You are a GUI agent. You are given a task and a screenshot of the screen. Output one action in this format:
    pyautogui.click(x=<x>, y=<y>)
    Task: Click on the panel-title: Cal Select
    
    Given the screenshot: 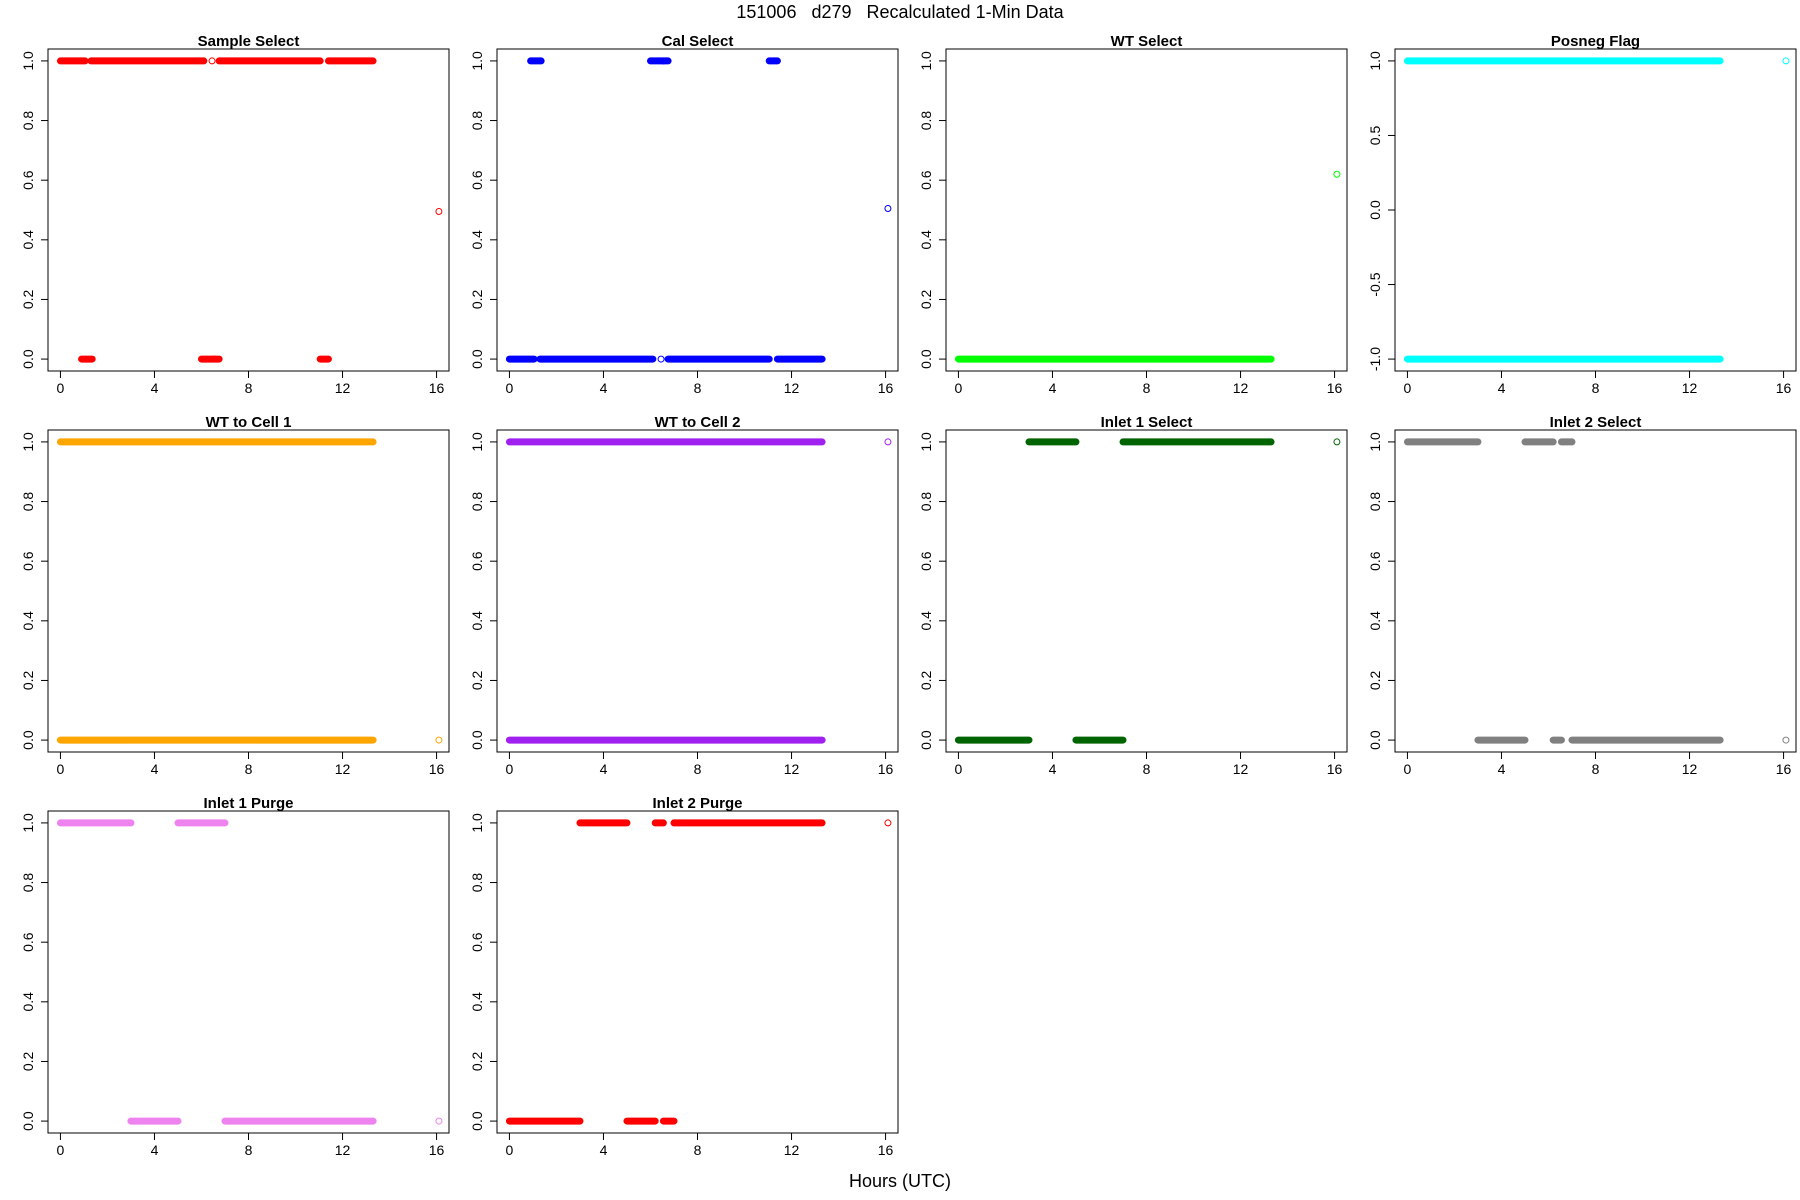 What is the action you would take?
    pyautogui.click(x=698, y=41)
    